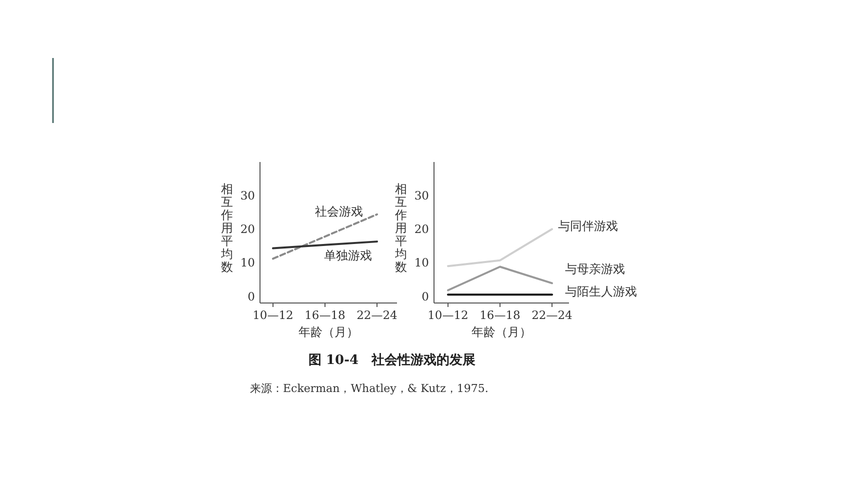 The height and width of the screenshot is (484, 860). Describe the element at coordinates (392, 360) in the screenshot. I see `text: 图 10-4 社会性游戏的发展` at that location.